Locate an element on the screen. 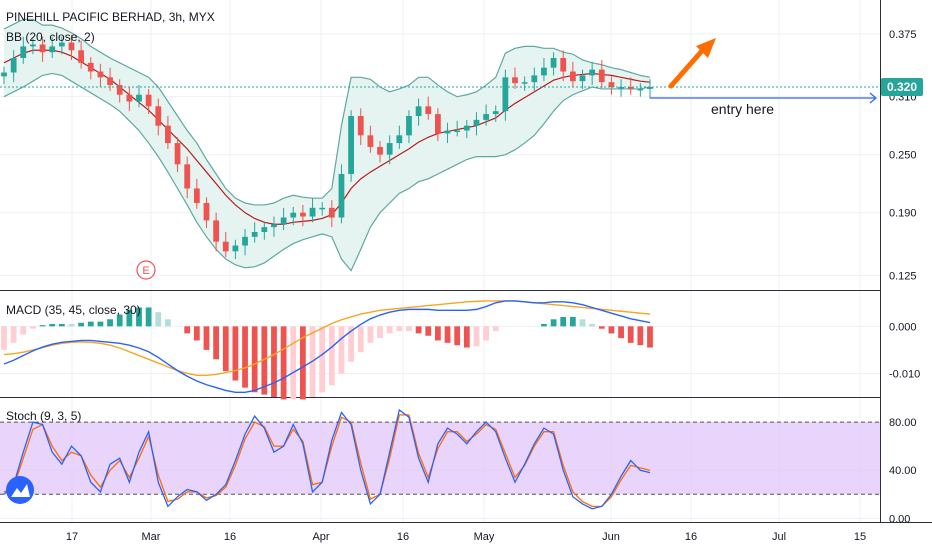 The height and width of the screenshot is (550, 932). time-axis-label: Mar is located at coordinates (151, 537).